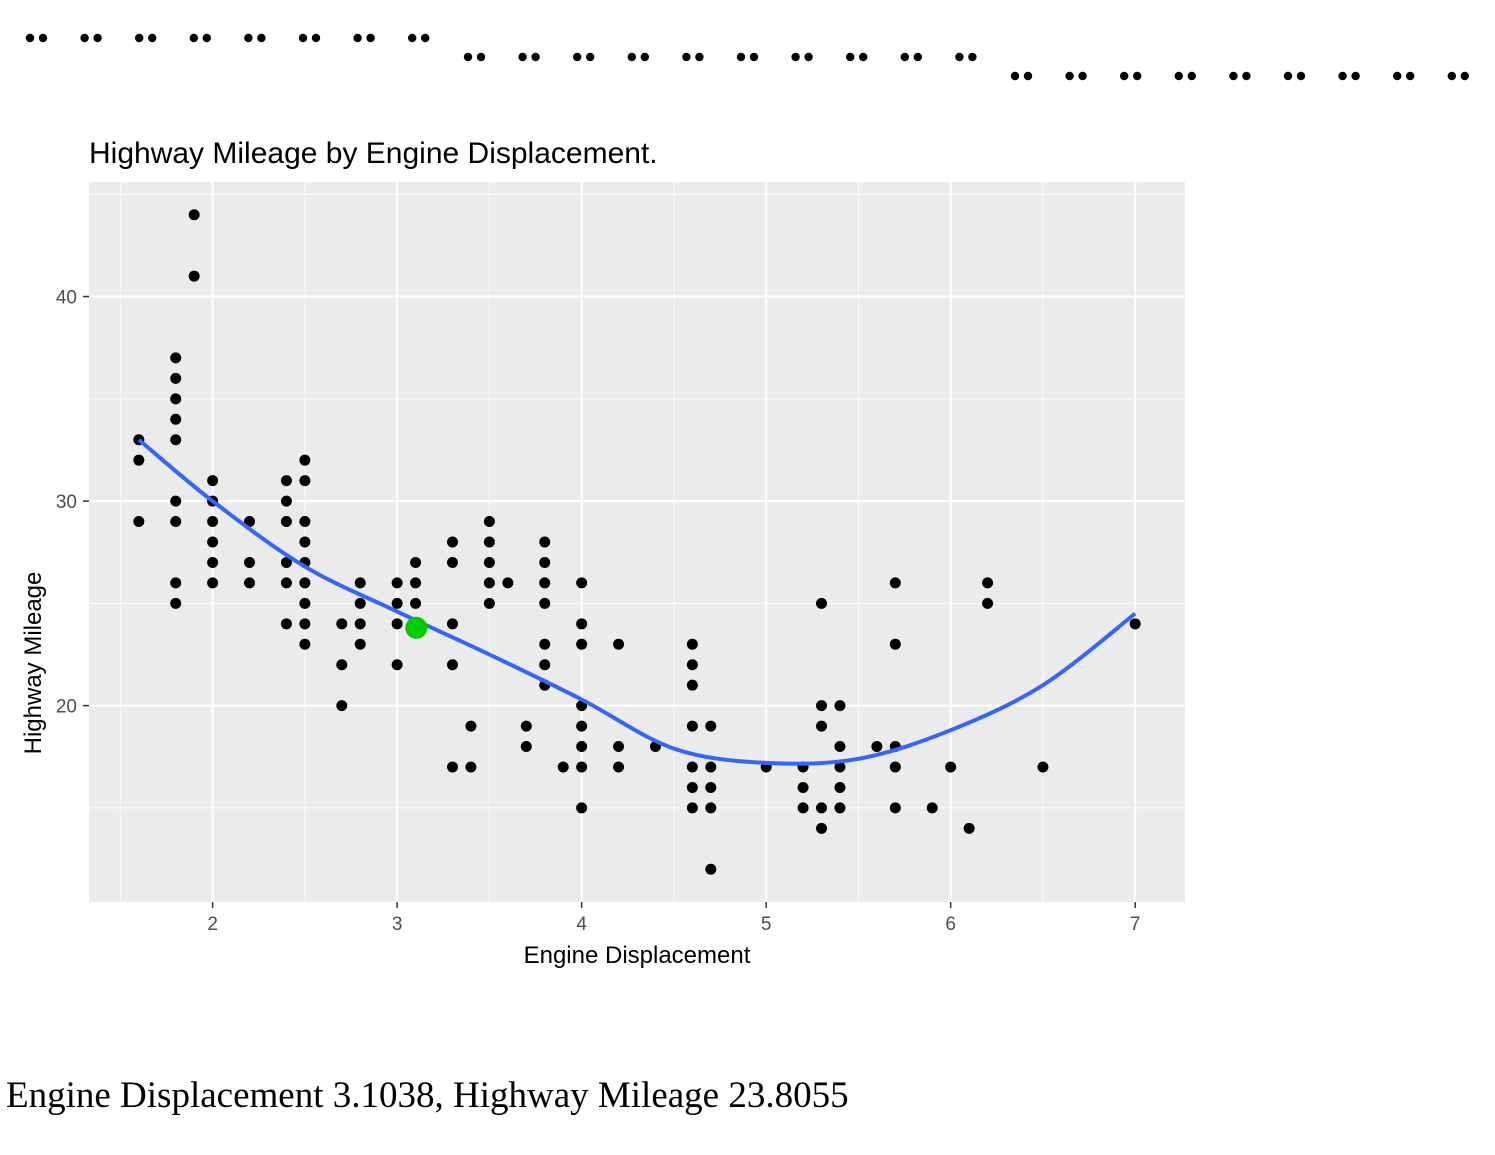 The image size is (1495, 1155). What do you see at coordinates (66, 298) in the screenshot?
I see `y-tick-label: 40` at bounding box center [66, 298].